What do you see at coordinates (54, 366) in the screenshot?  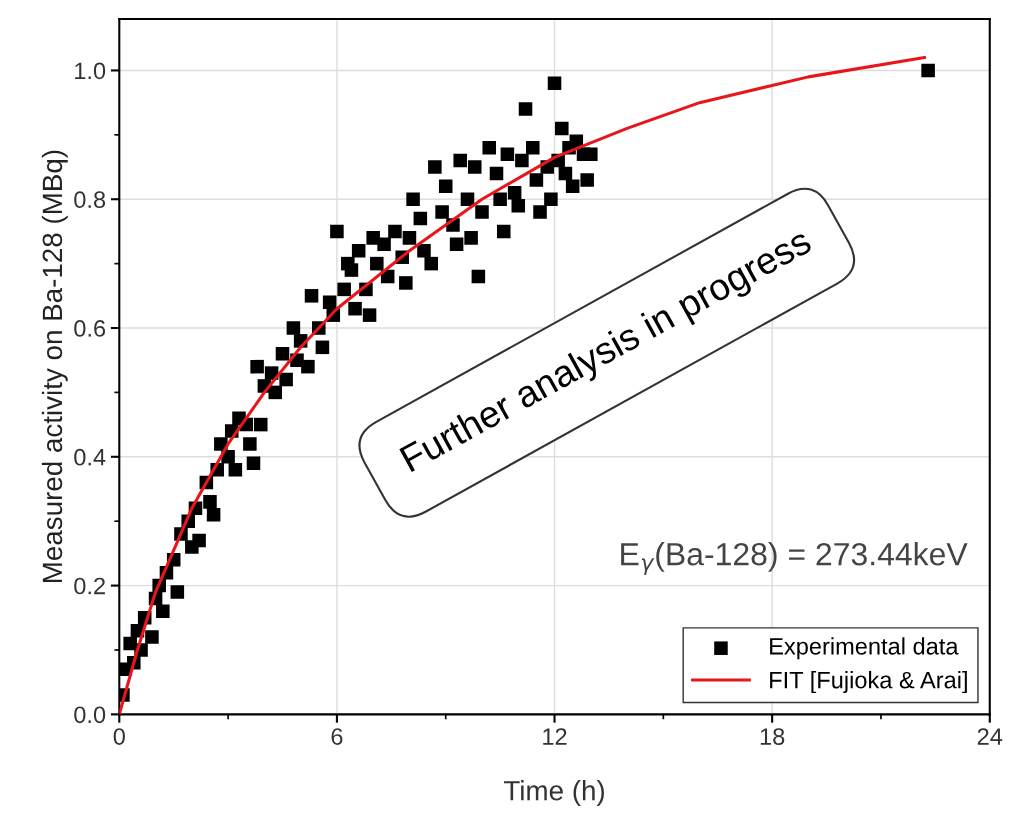 I see `y-axis-title: Measured activity on Ba-128 (MBq)` at bounding box center [54, 366].